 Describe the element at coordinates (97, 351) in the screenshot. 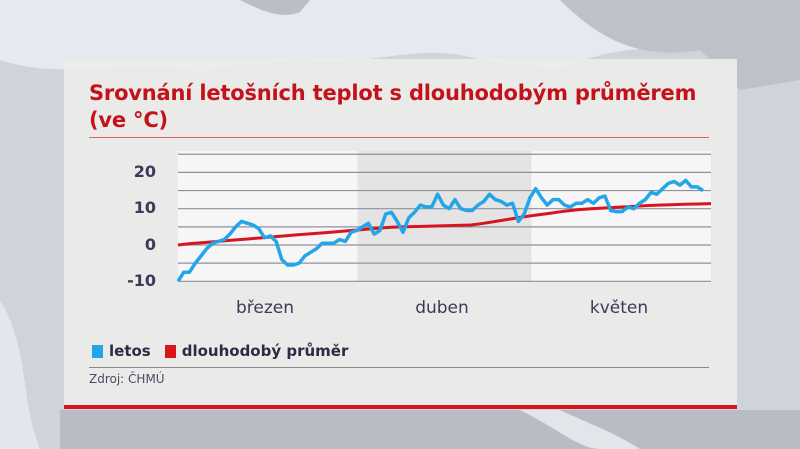

I see `legend-swatch-blue` at that location.